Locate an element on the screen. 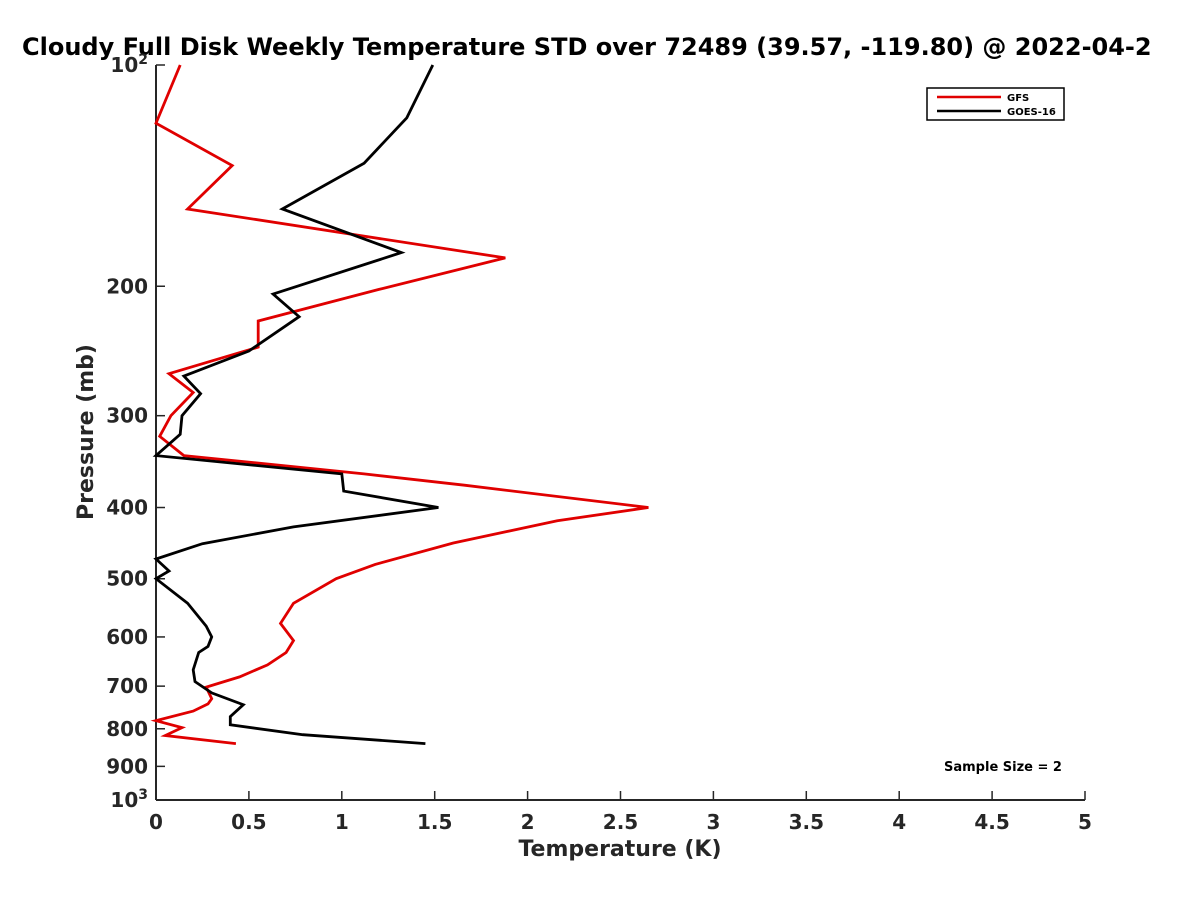 The width and height of the screenshot is (1200, 900). y-tick-label: 500 is located at coordinates (127, 579).